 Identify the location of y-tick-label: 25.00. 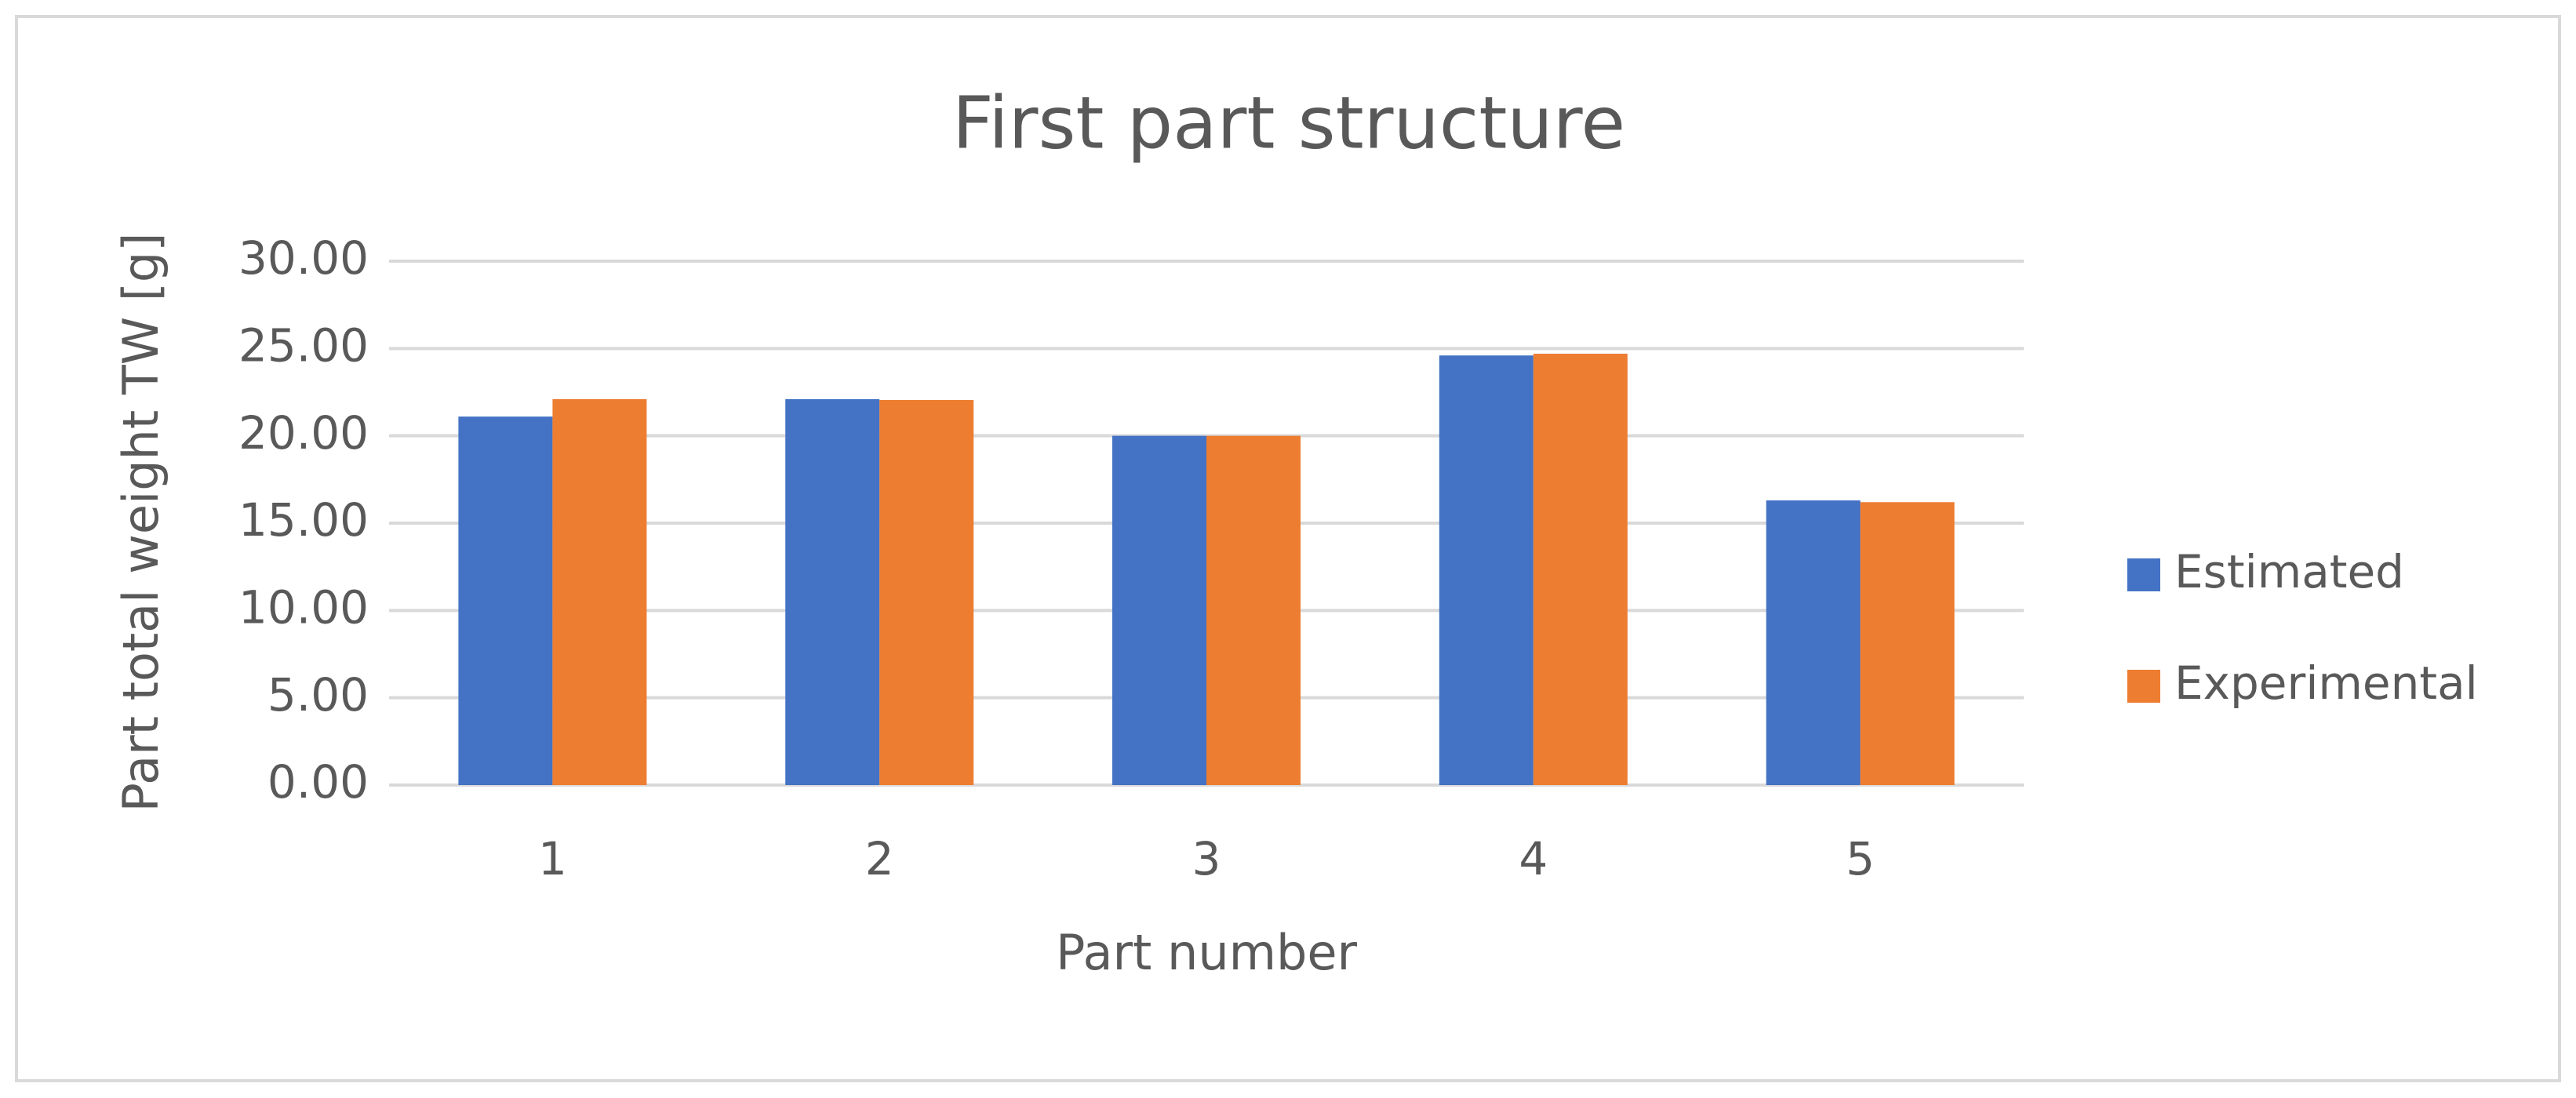
(303, 345).